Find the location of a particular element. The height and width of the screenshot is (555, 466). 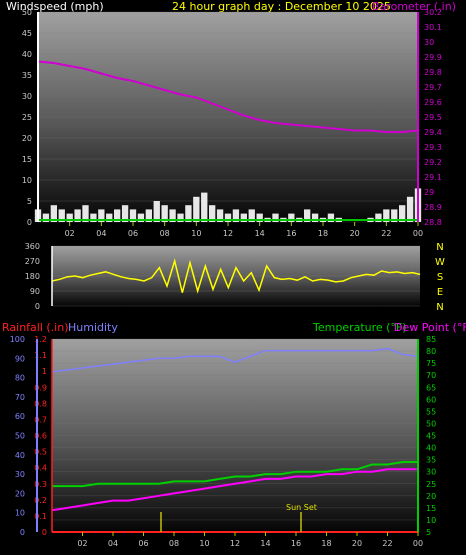

bottom-hour-label: 08 is located at coordinates (174, 543).